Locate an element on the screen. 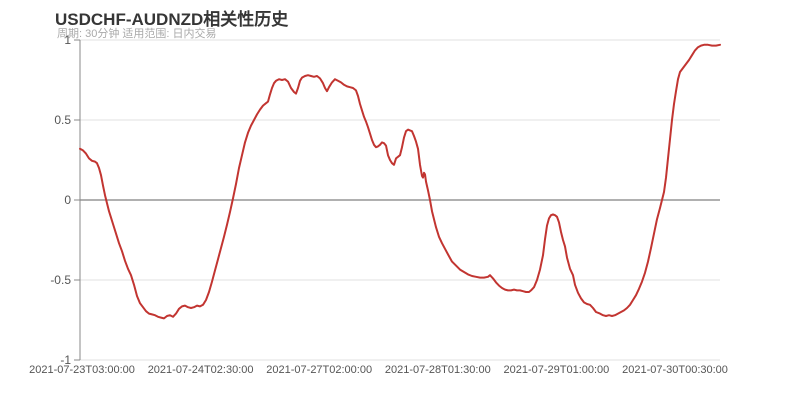  chart-subtitle: 周期: 30分钟 适用范围: 日内交易 is located at coordinates (137, 34).